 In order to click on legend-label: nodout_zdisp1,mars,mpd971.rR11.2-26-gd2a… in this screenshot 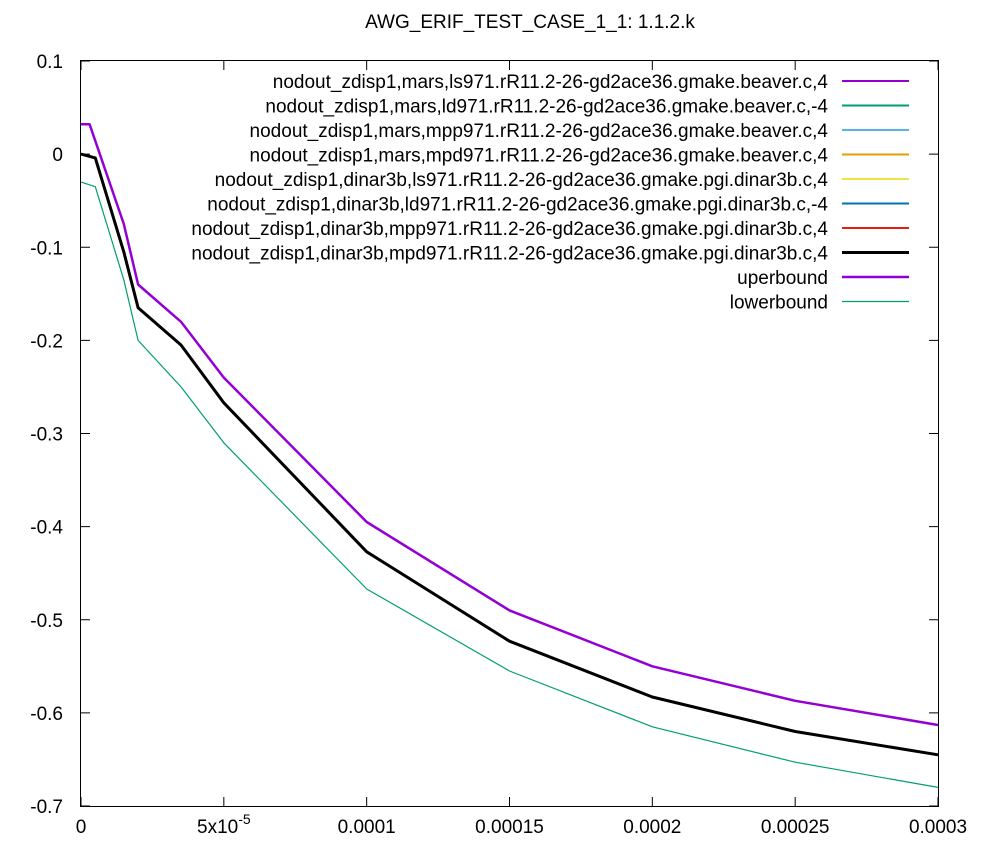, I will do `click(539, 156)`.